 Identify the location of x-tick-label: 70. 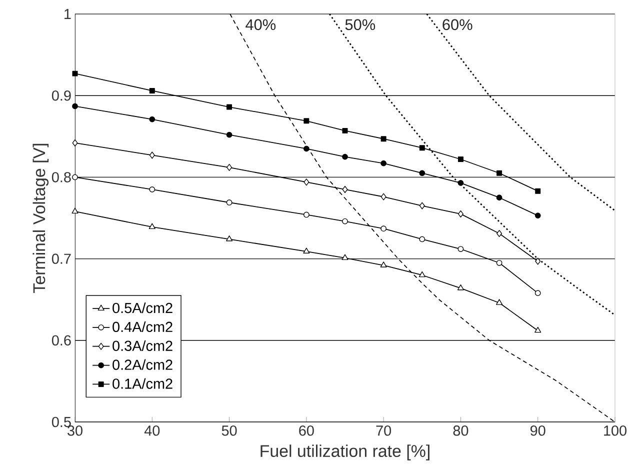
(384, 431).